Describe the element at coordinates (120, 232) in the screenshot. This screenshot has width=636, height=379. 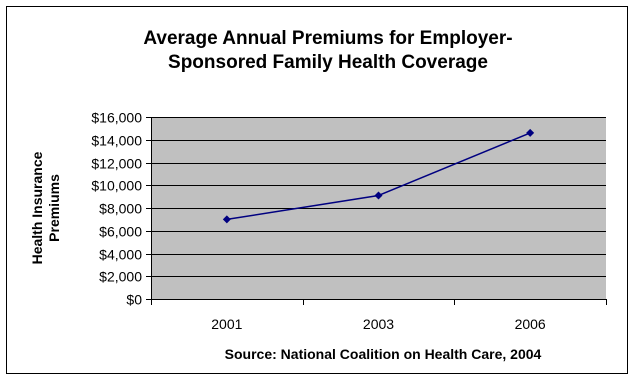
I see `y-axis-tick-label: $6,000` at that location.